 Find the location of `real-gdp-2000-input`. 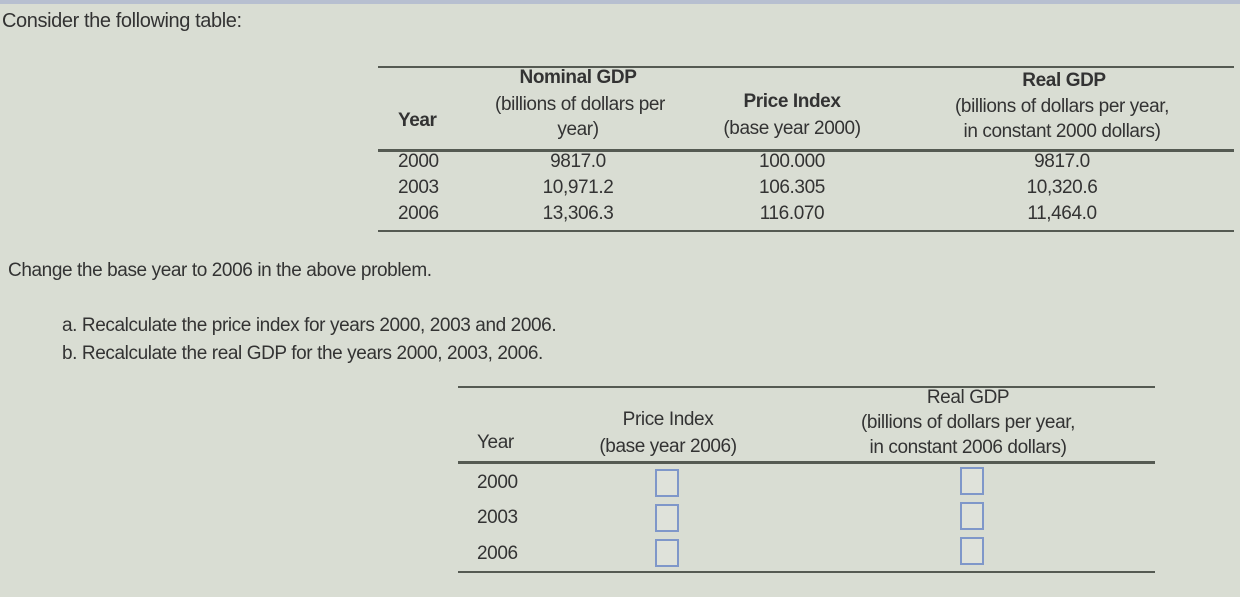

real-gdp-2000-input is located at coordinates (972, 481).